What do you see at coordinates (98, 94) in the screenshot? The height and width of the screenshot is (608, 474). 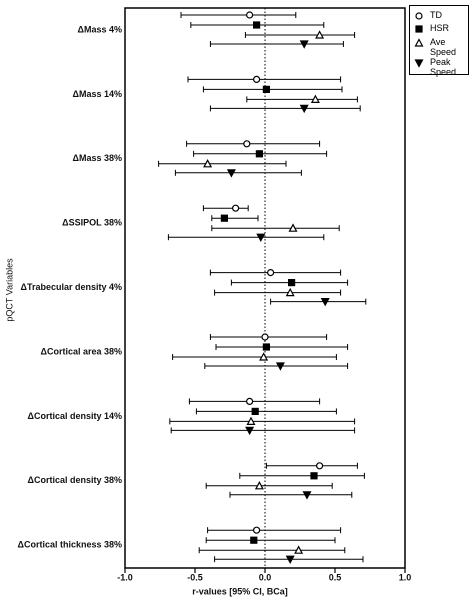 I see `category-label: ΔMass 14%` at bounding box center [98, 94].